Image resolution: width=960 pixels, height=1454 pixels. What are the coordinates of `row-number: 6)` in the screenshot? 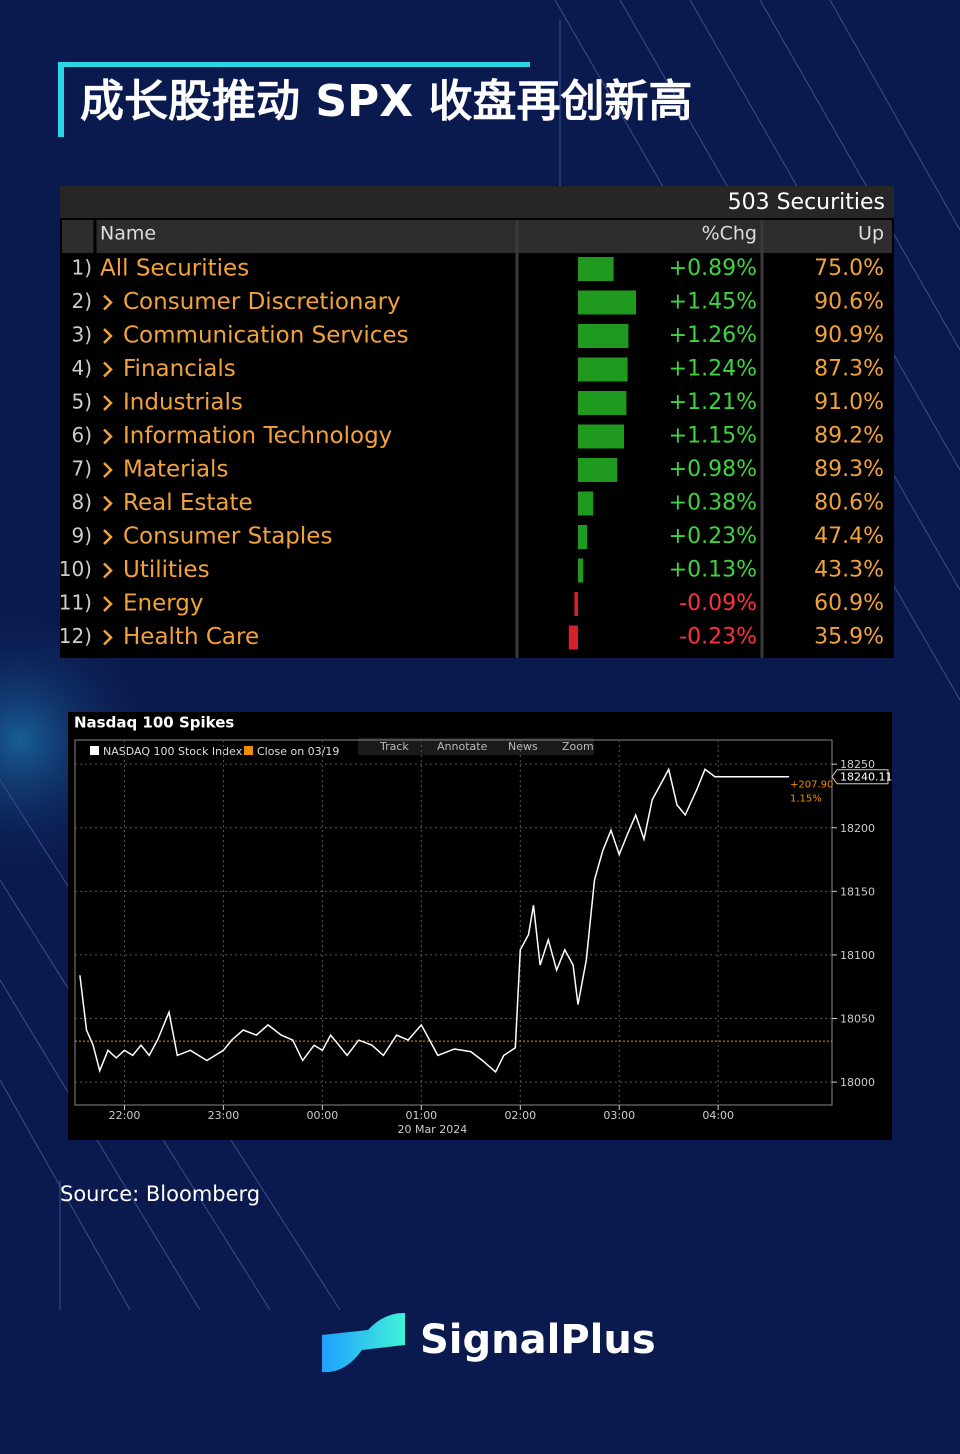 It's located at (81, 435).